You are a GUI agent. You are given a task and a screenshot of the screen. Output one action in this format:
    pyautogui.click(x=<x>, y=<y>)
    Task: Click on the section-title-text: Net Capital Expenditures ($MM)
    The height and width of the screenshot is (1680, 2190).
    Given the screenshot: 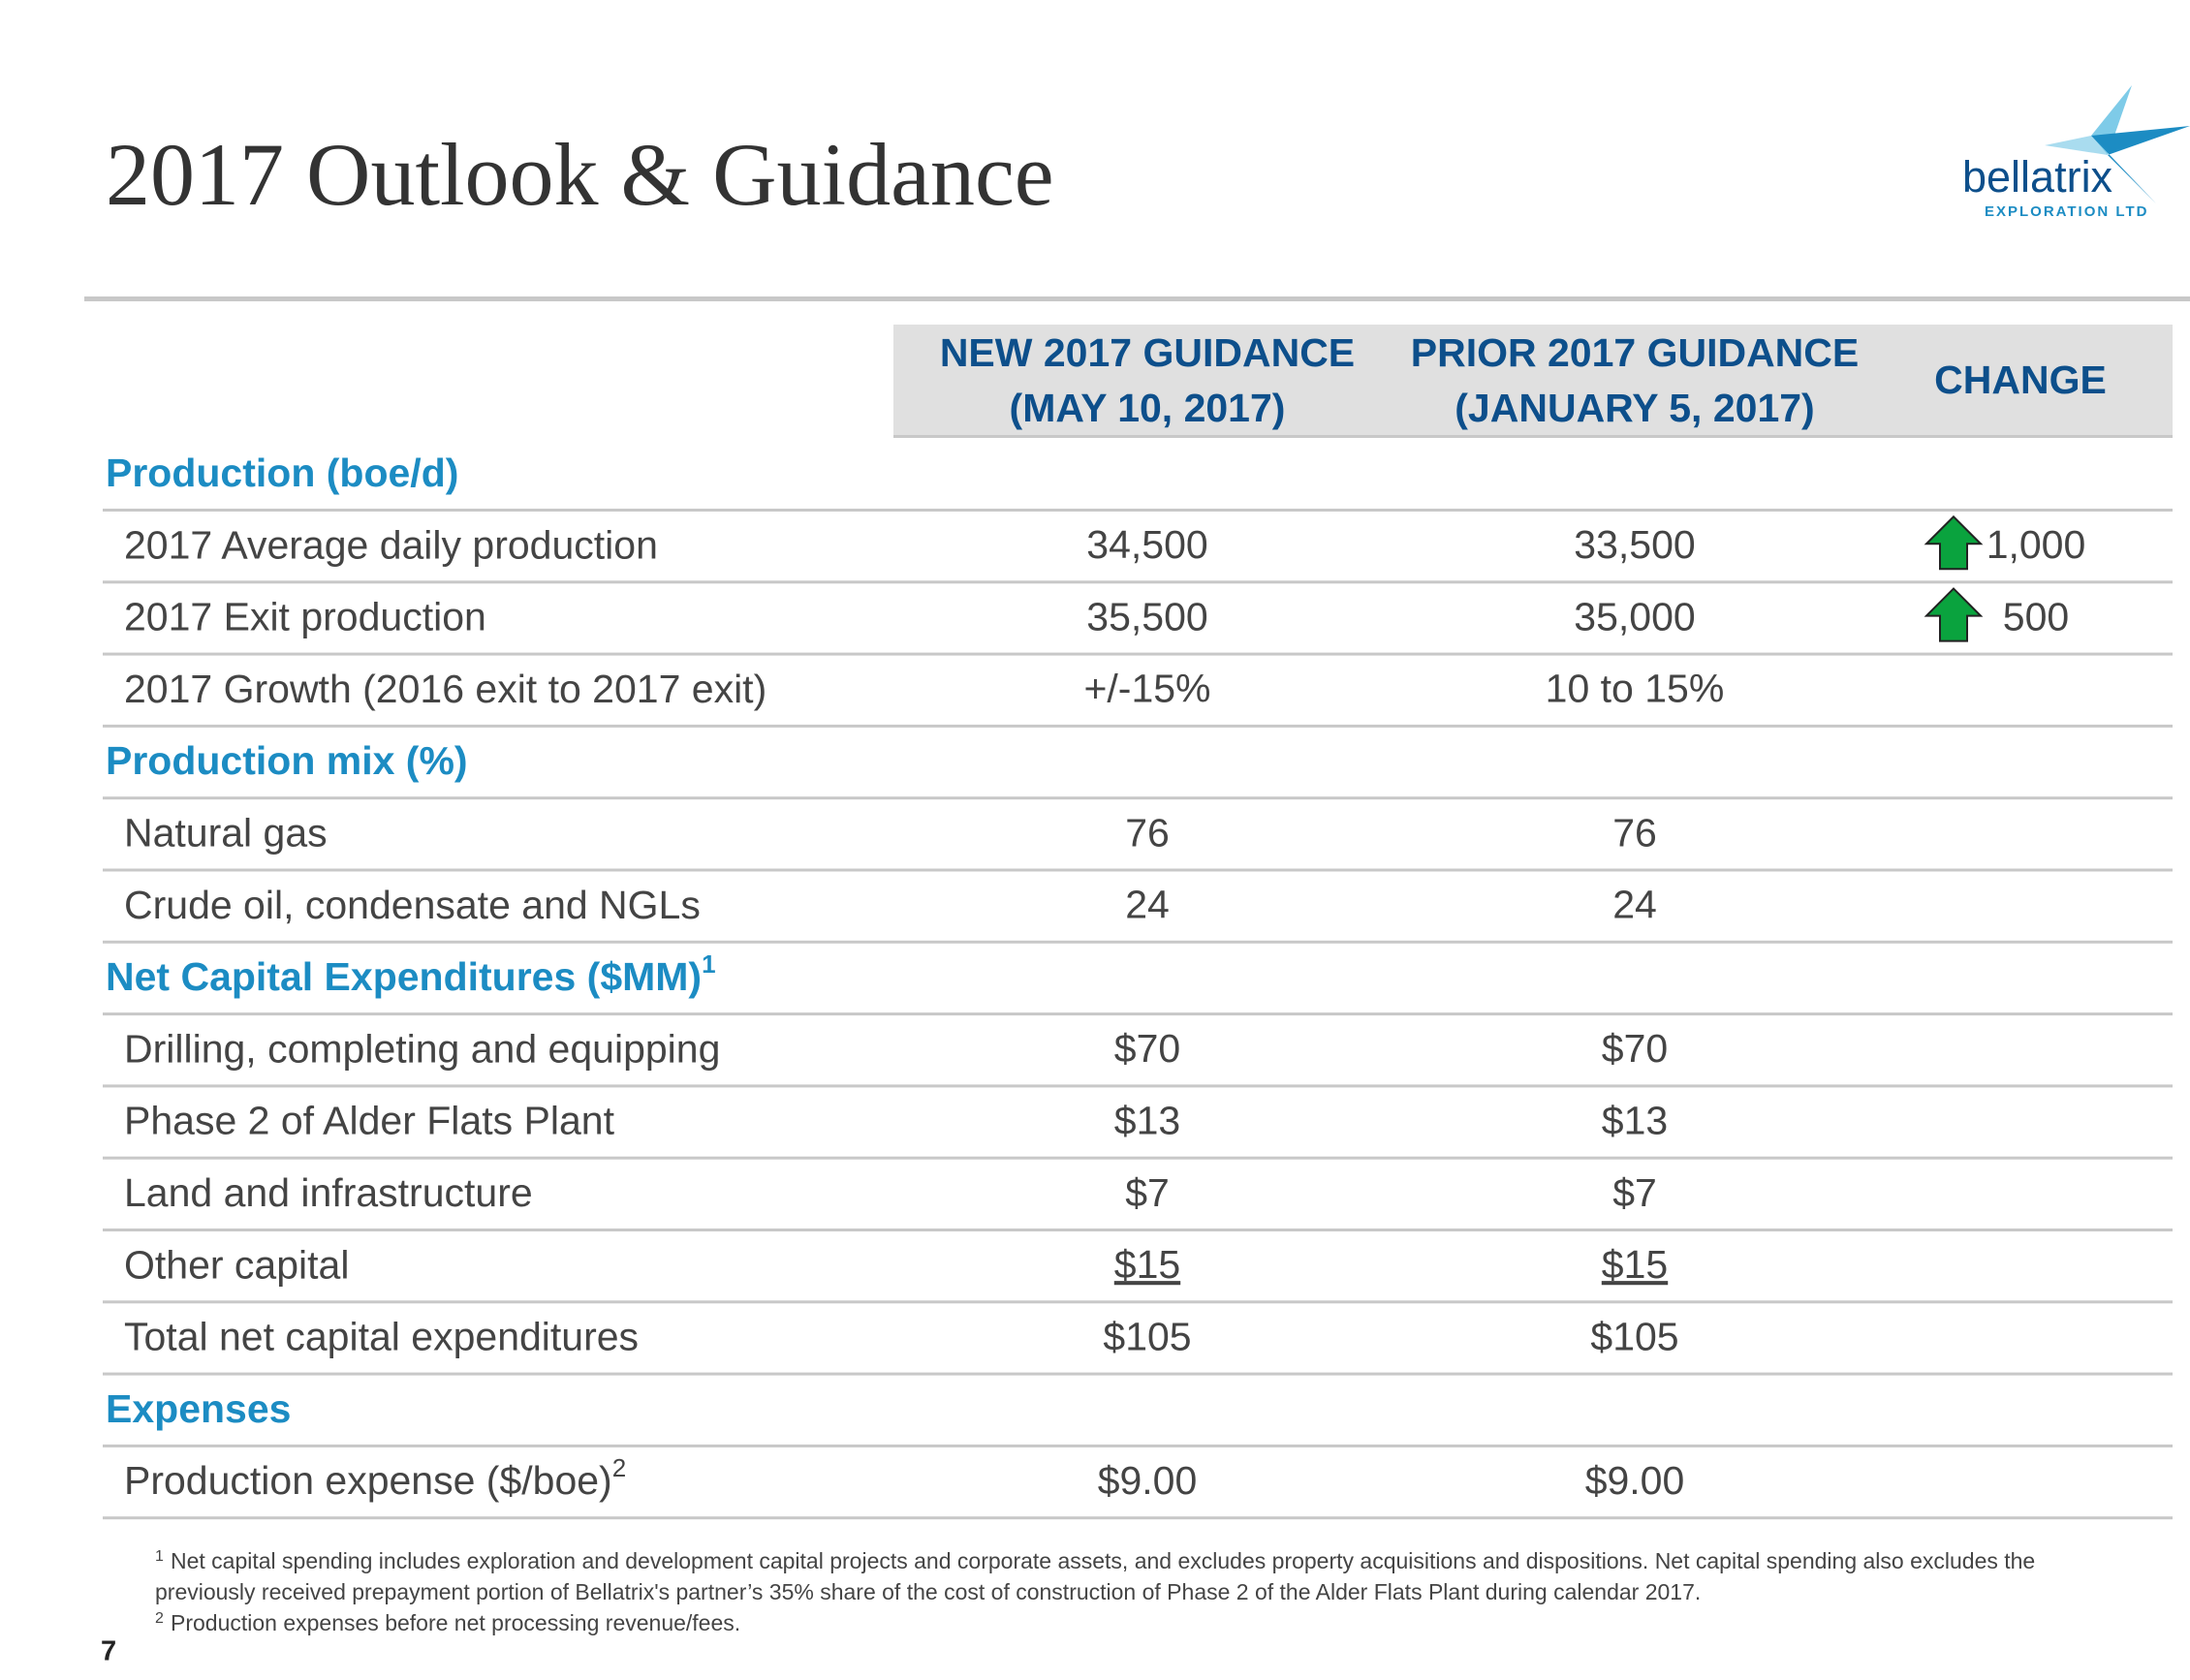 What is the action you would take?
    pyautogui.click(x=404, y=977)
    